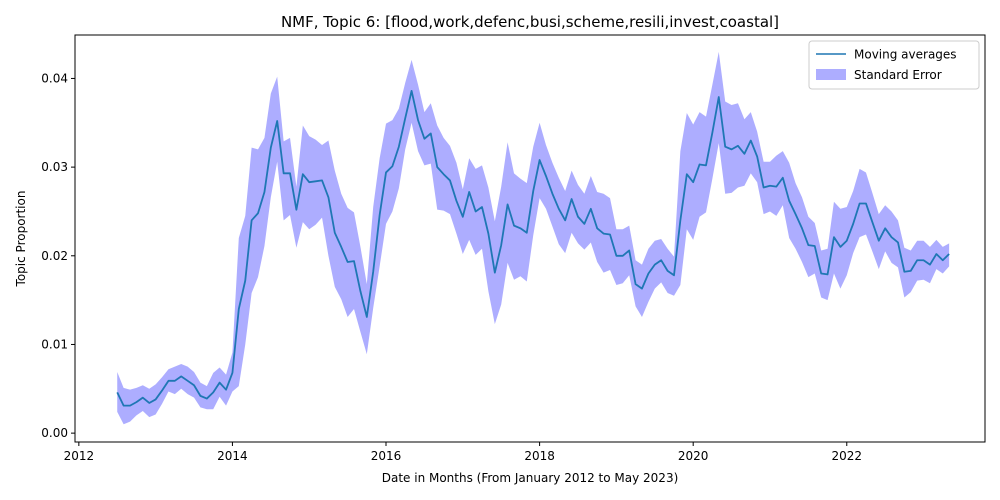 The width and height of the screenshot is (1000, 500). What do you see at coordinates (232, 456) in the screenshot?
I see `x-tick-label: 2014` at bounding box center [232, 456].